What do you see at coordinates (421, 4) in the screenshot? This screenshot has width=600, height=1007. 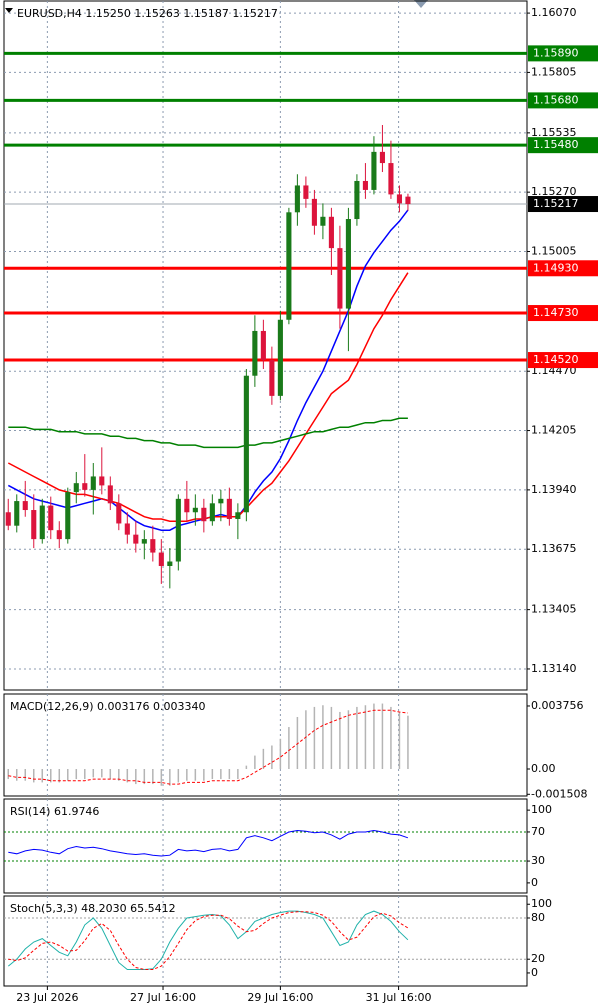 I see `shift-marker` at bounding box center [421, 4].